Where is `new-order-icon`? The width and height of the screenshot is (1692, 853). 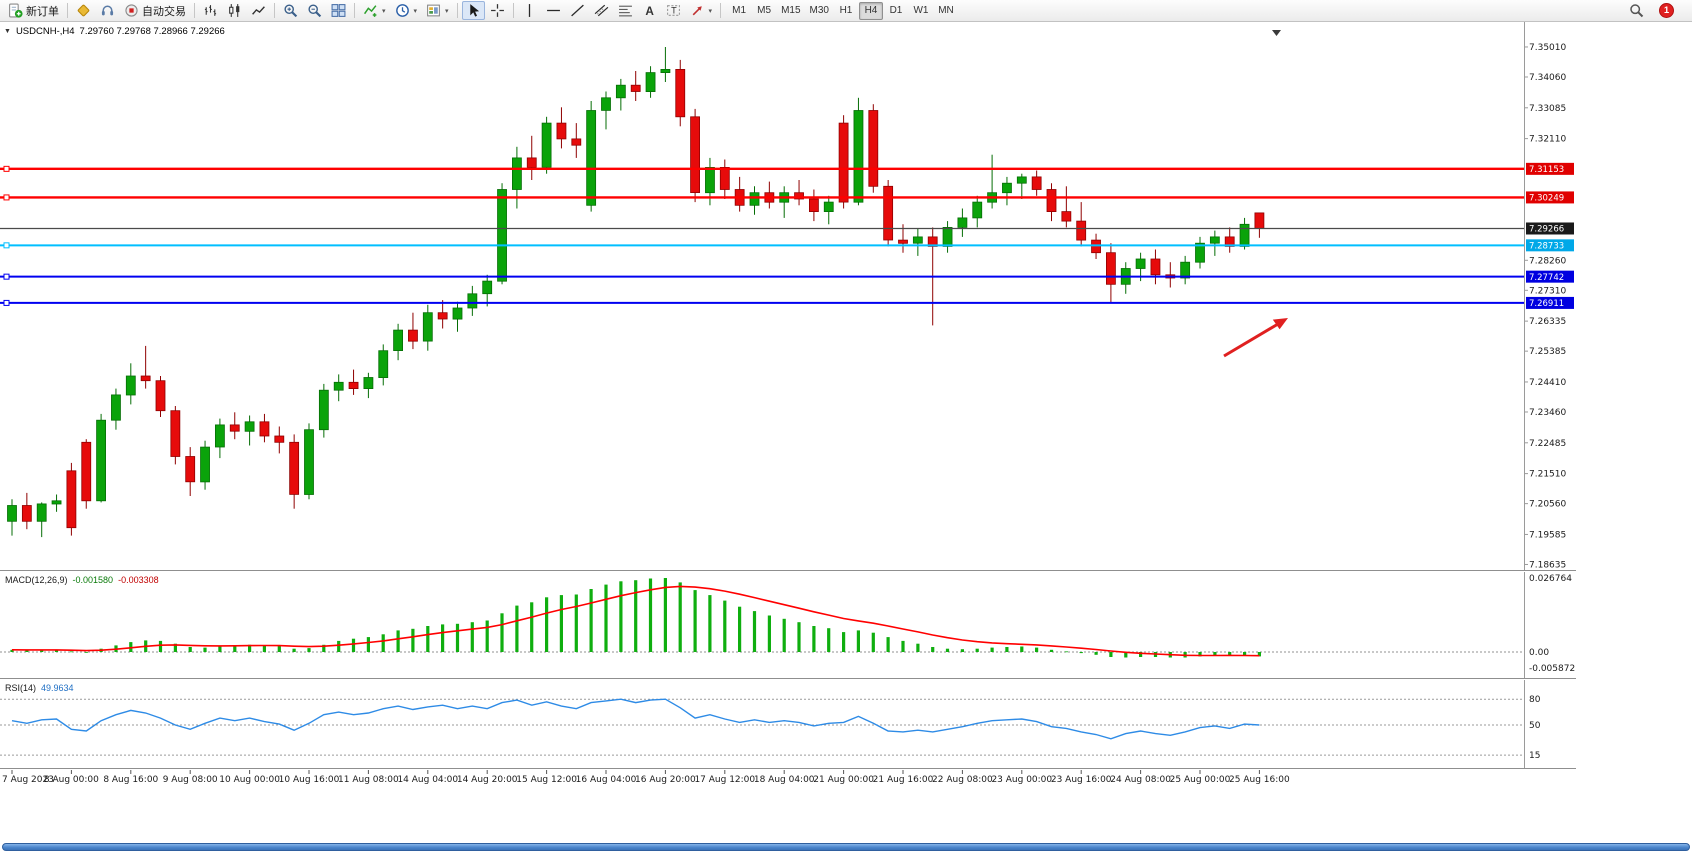 new-order-icon is located at coordinates (16, 10).